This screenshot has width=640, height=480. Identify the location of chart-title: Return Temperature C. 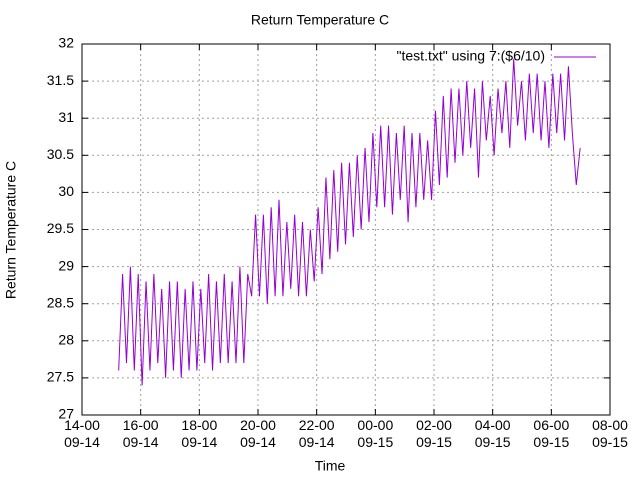
(320, 20).